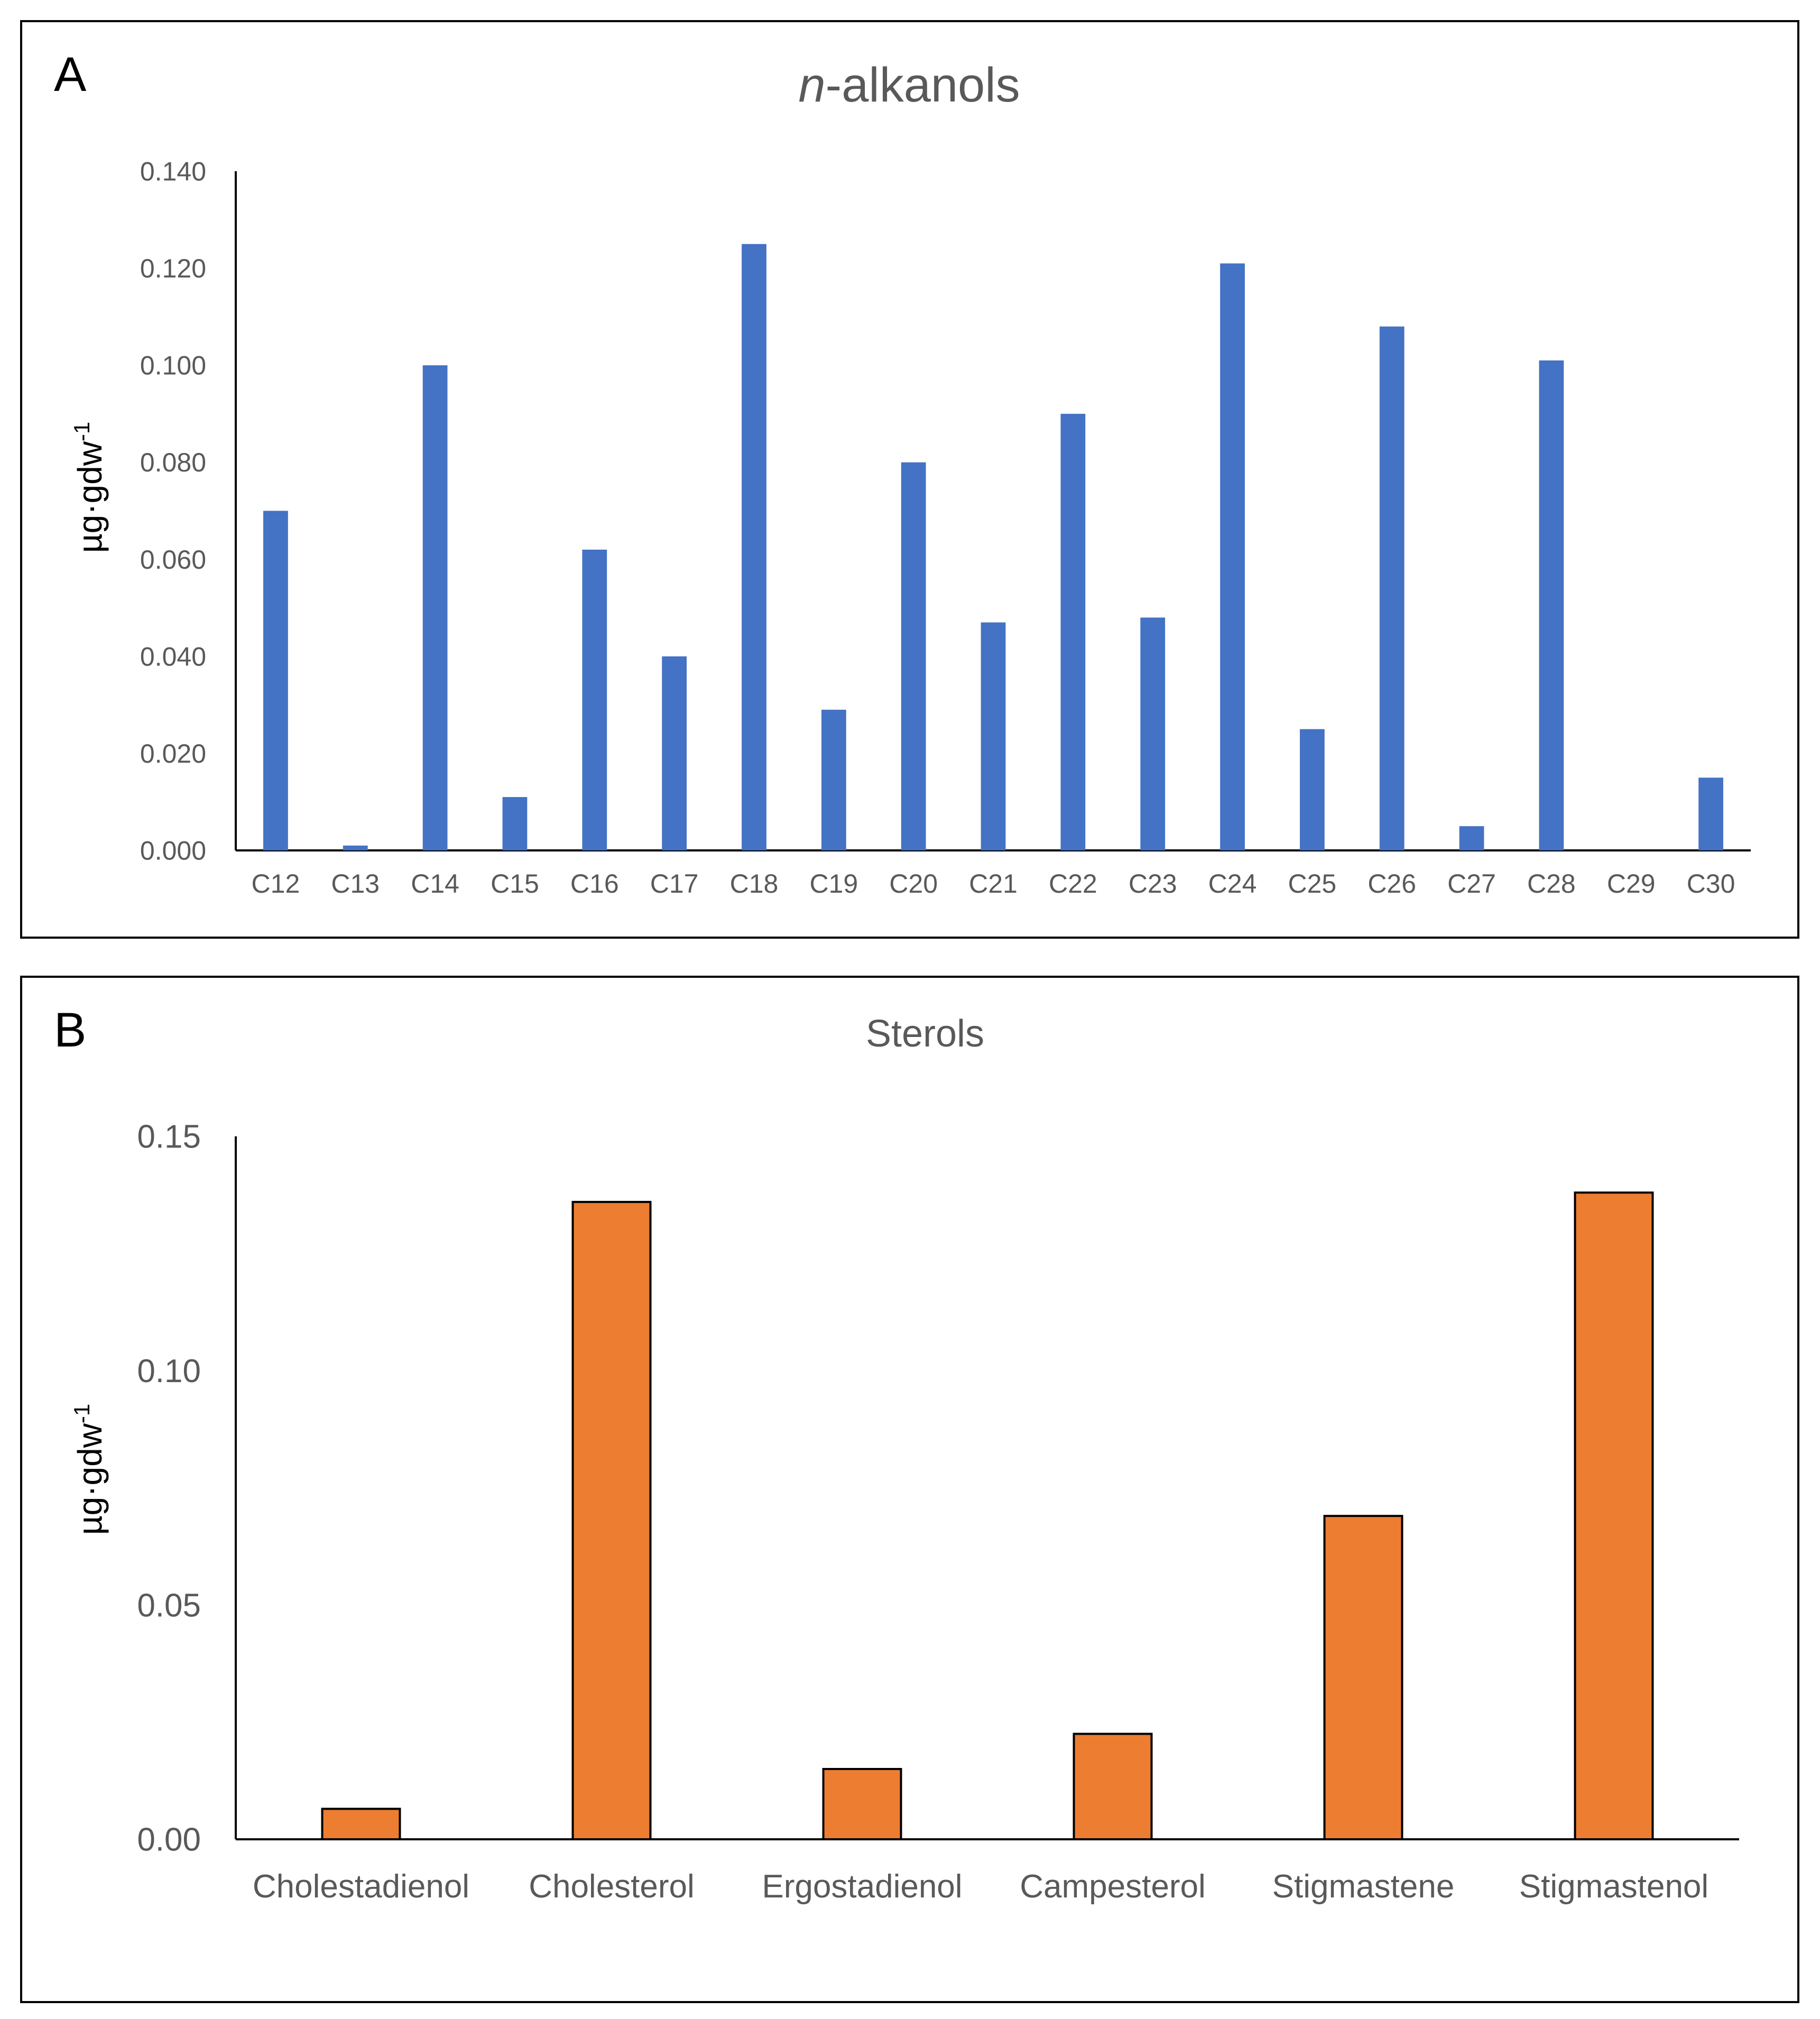  What do you see at coordinates (754, 884) in the screenshot?
I see `x-tick-label-c18: C18` at bounding box center [754, 884].